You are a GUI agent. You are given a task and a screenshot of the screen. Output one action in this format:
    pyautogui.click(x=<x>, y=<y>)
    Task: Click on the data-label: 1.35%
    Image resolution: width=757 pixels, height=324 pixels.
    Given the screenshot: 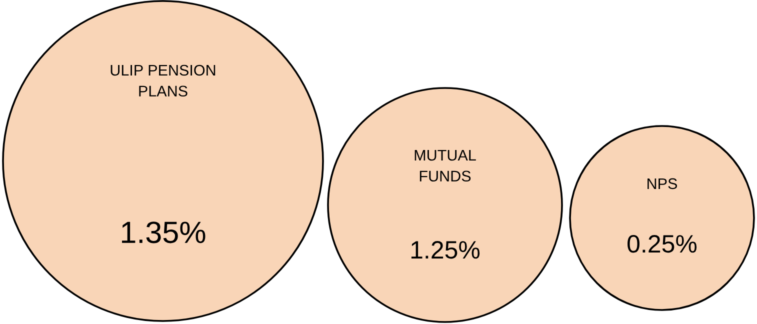 What is the action you would take?
    pyautogui.click(x=164, y=233)
    